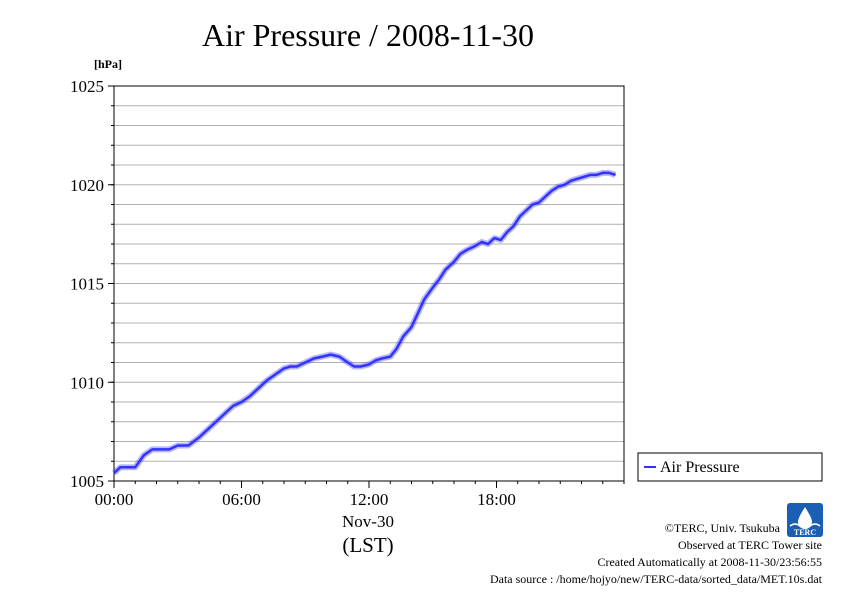  Describe the element at coordinates (108, 64) in the screenshot. I see `y-axis-unit: [hPa]` at that location.